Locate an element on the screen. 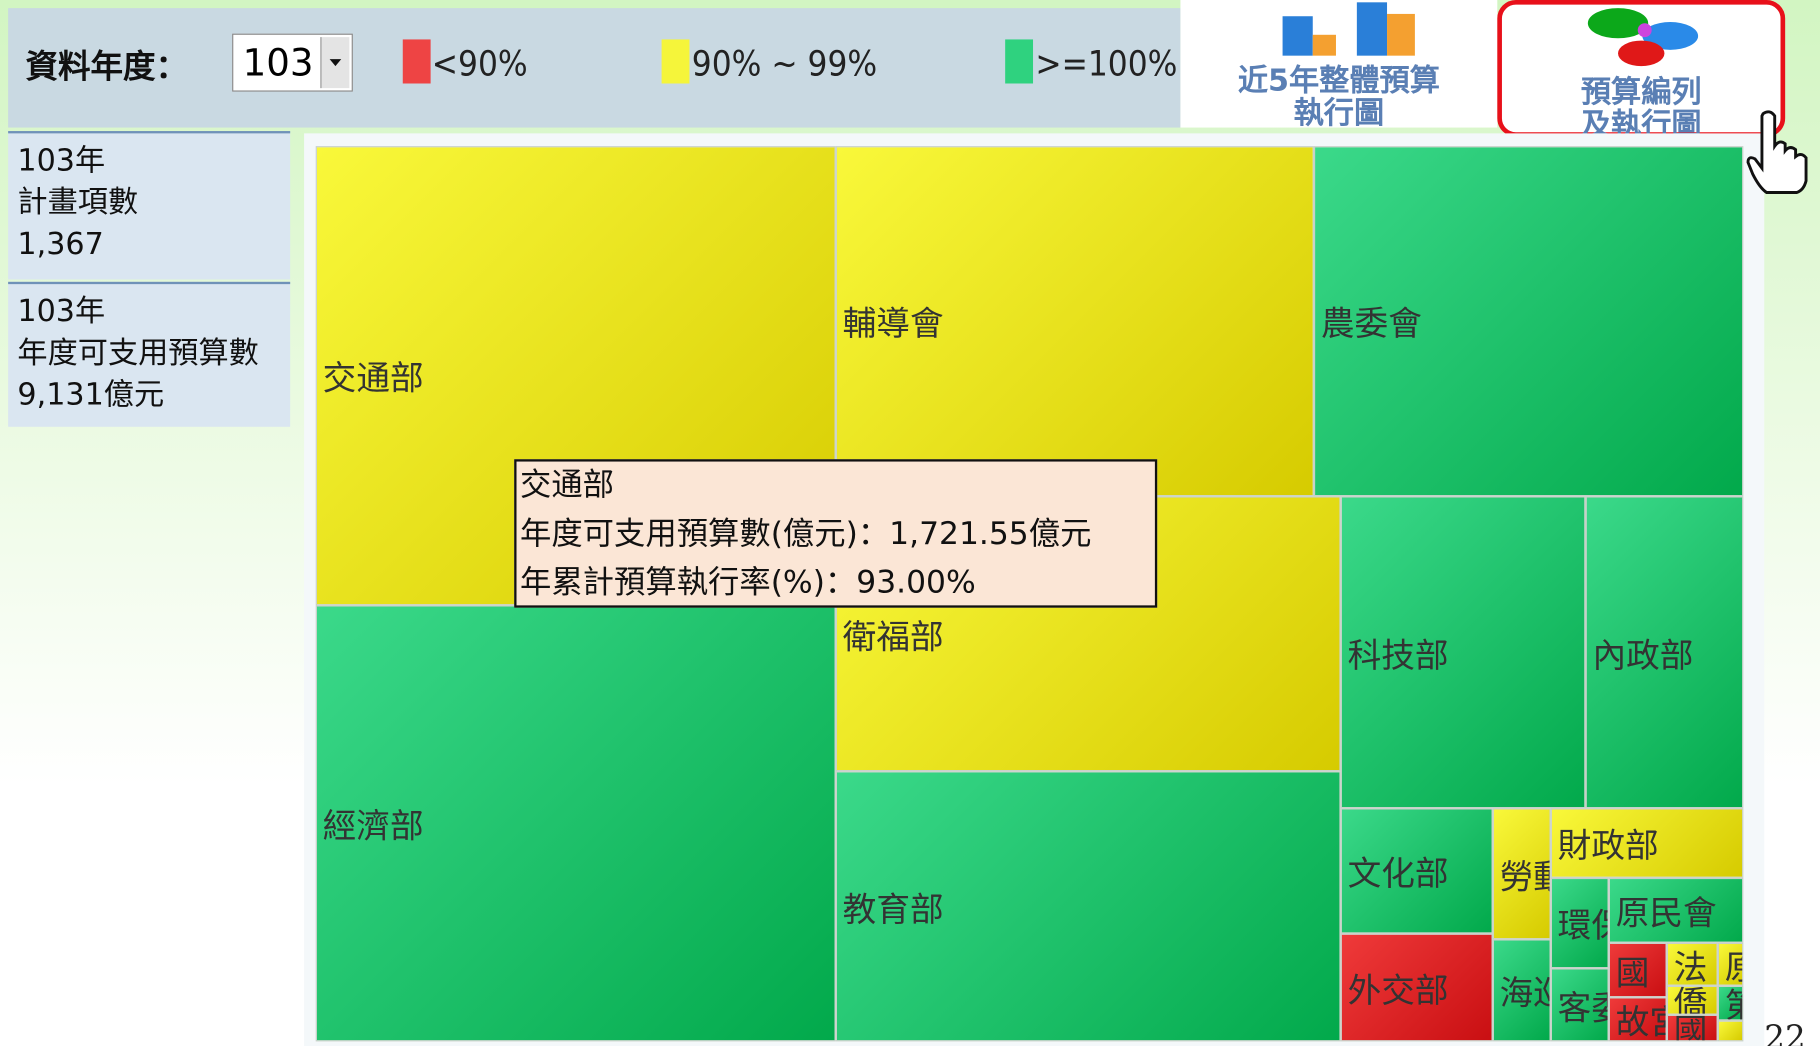  sidebar-box: 103年 年度可支用預算數 9,131億元 is located at coordinates (149, 354).